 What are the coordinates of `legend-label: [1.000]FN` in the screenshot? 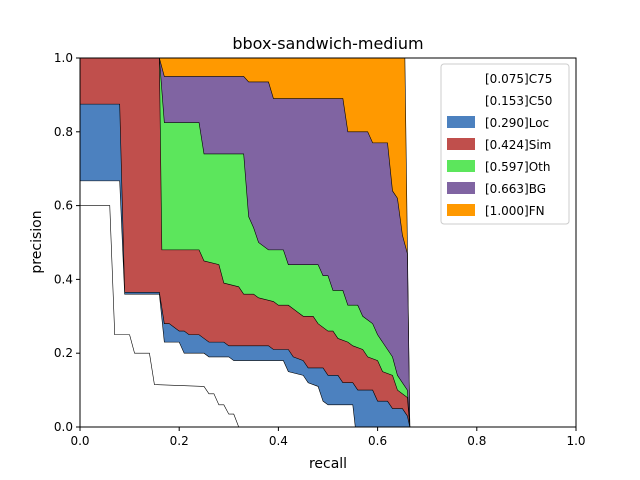 It's located at (515, 211).